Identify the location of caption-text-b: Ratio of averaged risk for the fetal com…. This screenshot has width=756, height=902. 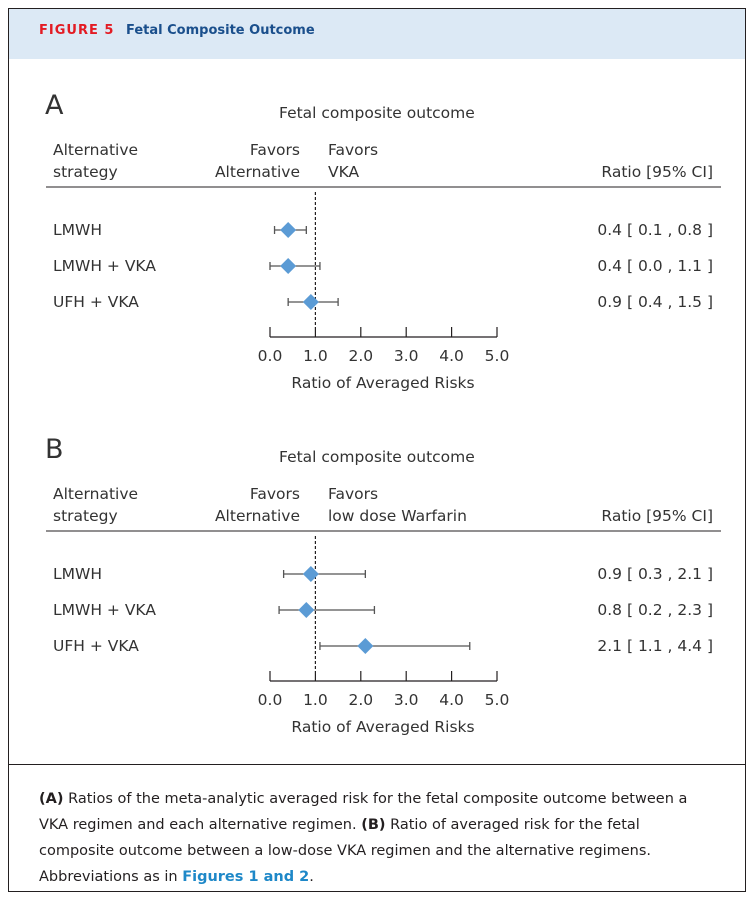
(345, 851).